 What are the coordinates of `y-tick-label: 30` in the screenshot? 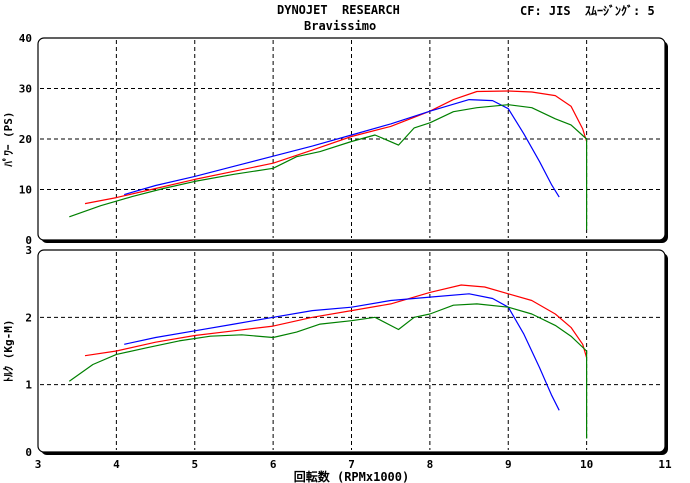 It's located at (25, 89).